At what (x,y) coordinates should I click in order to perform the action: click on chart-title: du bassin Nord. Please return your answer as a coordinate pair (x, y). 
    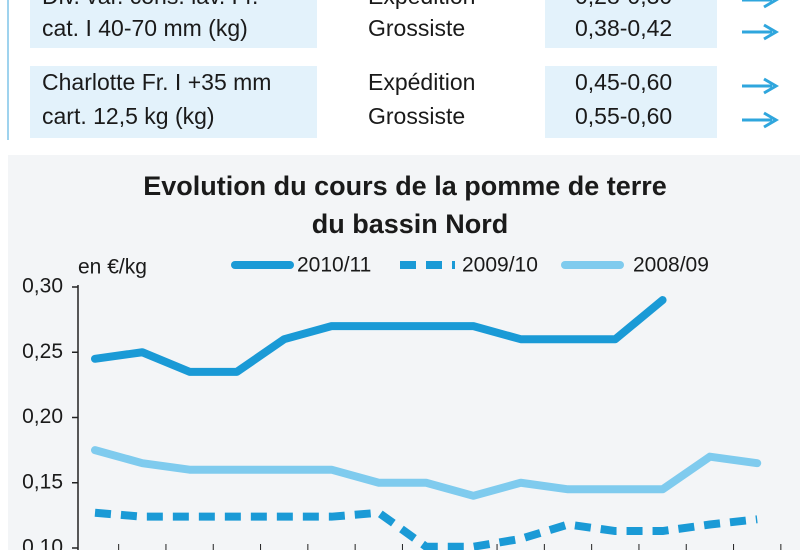
    Looking at the image, I should click on (410, 224).